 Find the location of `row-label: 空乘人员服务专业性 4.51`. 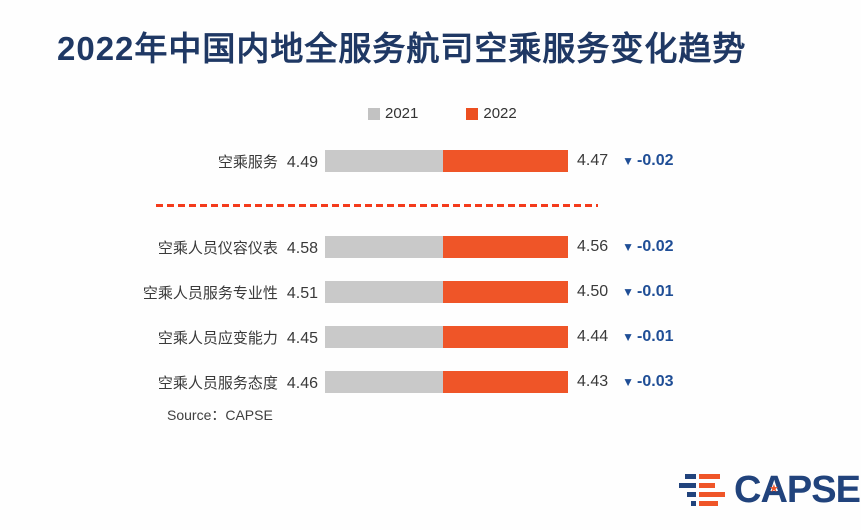

row-label: 空乘人员服务专业性 4.51 is located at coordinates (159, 292).